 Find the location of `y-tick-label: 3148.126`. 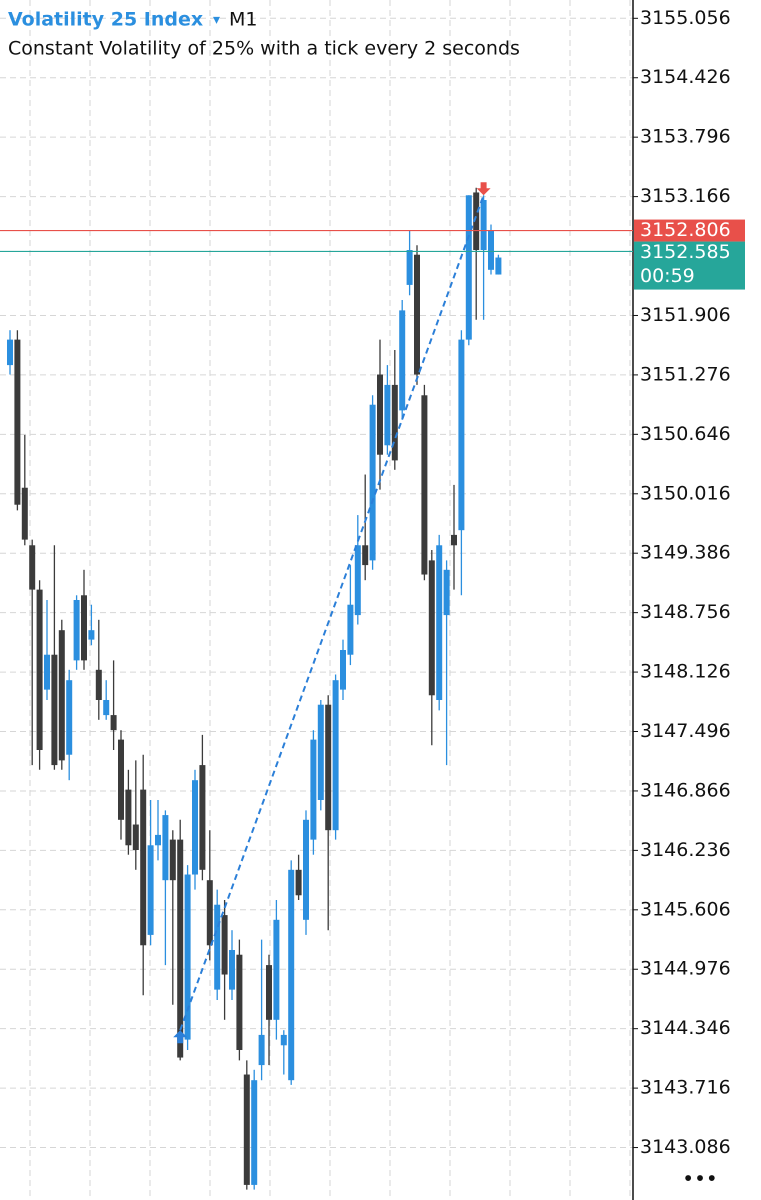

y-tick-label: 3148.126 is located at coordinates (685, 672).